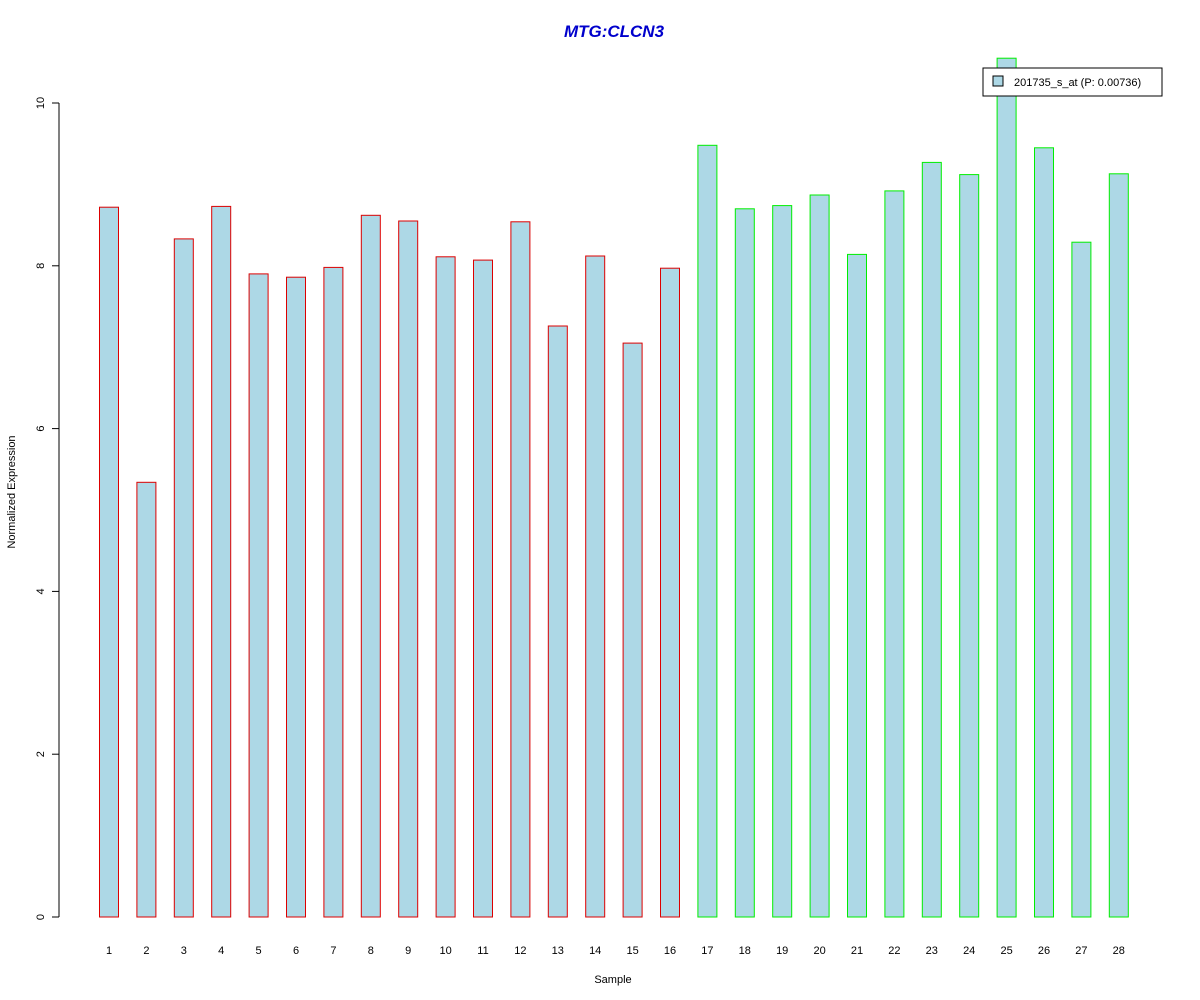 This screenshot has height=1000, width=1200. What do you see at coordinates (41, 103) in the screenshot?
I see `y-tick-label: 10` at bounding box center [41, 103].